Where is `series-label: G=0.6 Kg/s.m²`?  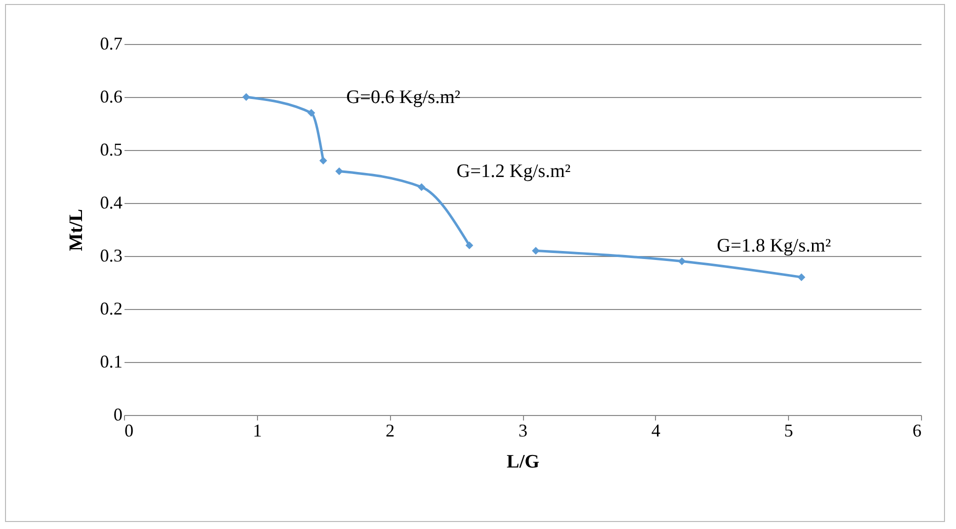 series-label: G=0.6 Kg/s.m² is located at coordinates (403, 97).